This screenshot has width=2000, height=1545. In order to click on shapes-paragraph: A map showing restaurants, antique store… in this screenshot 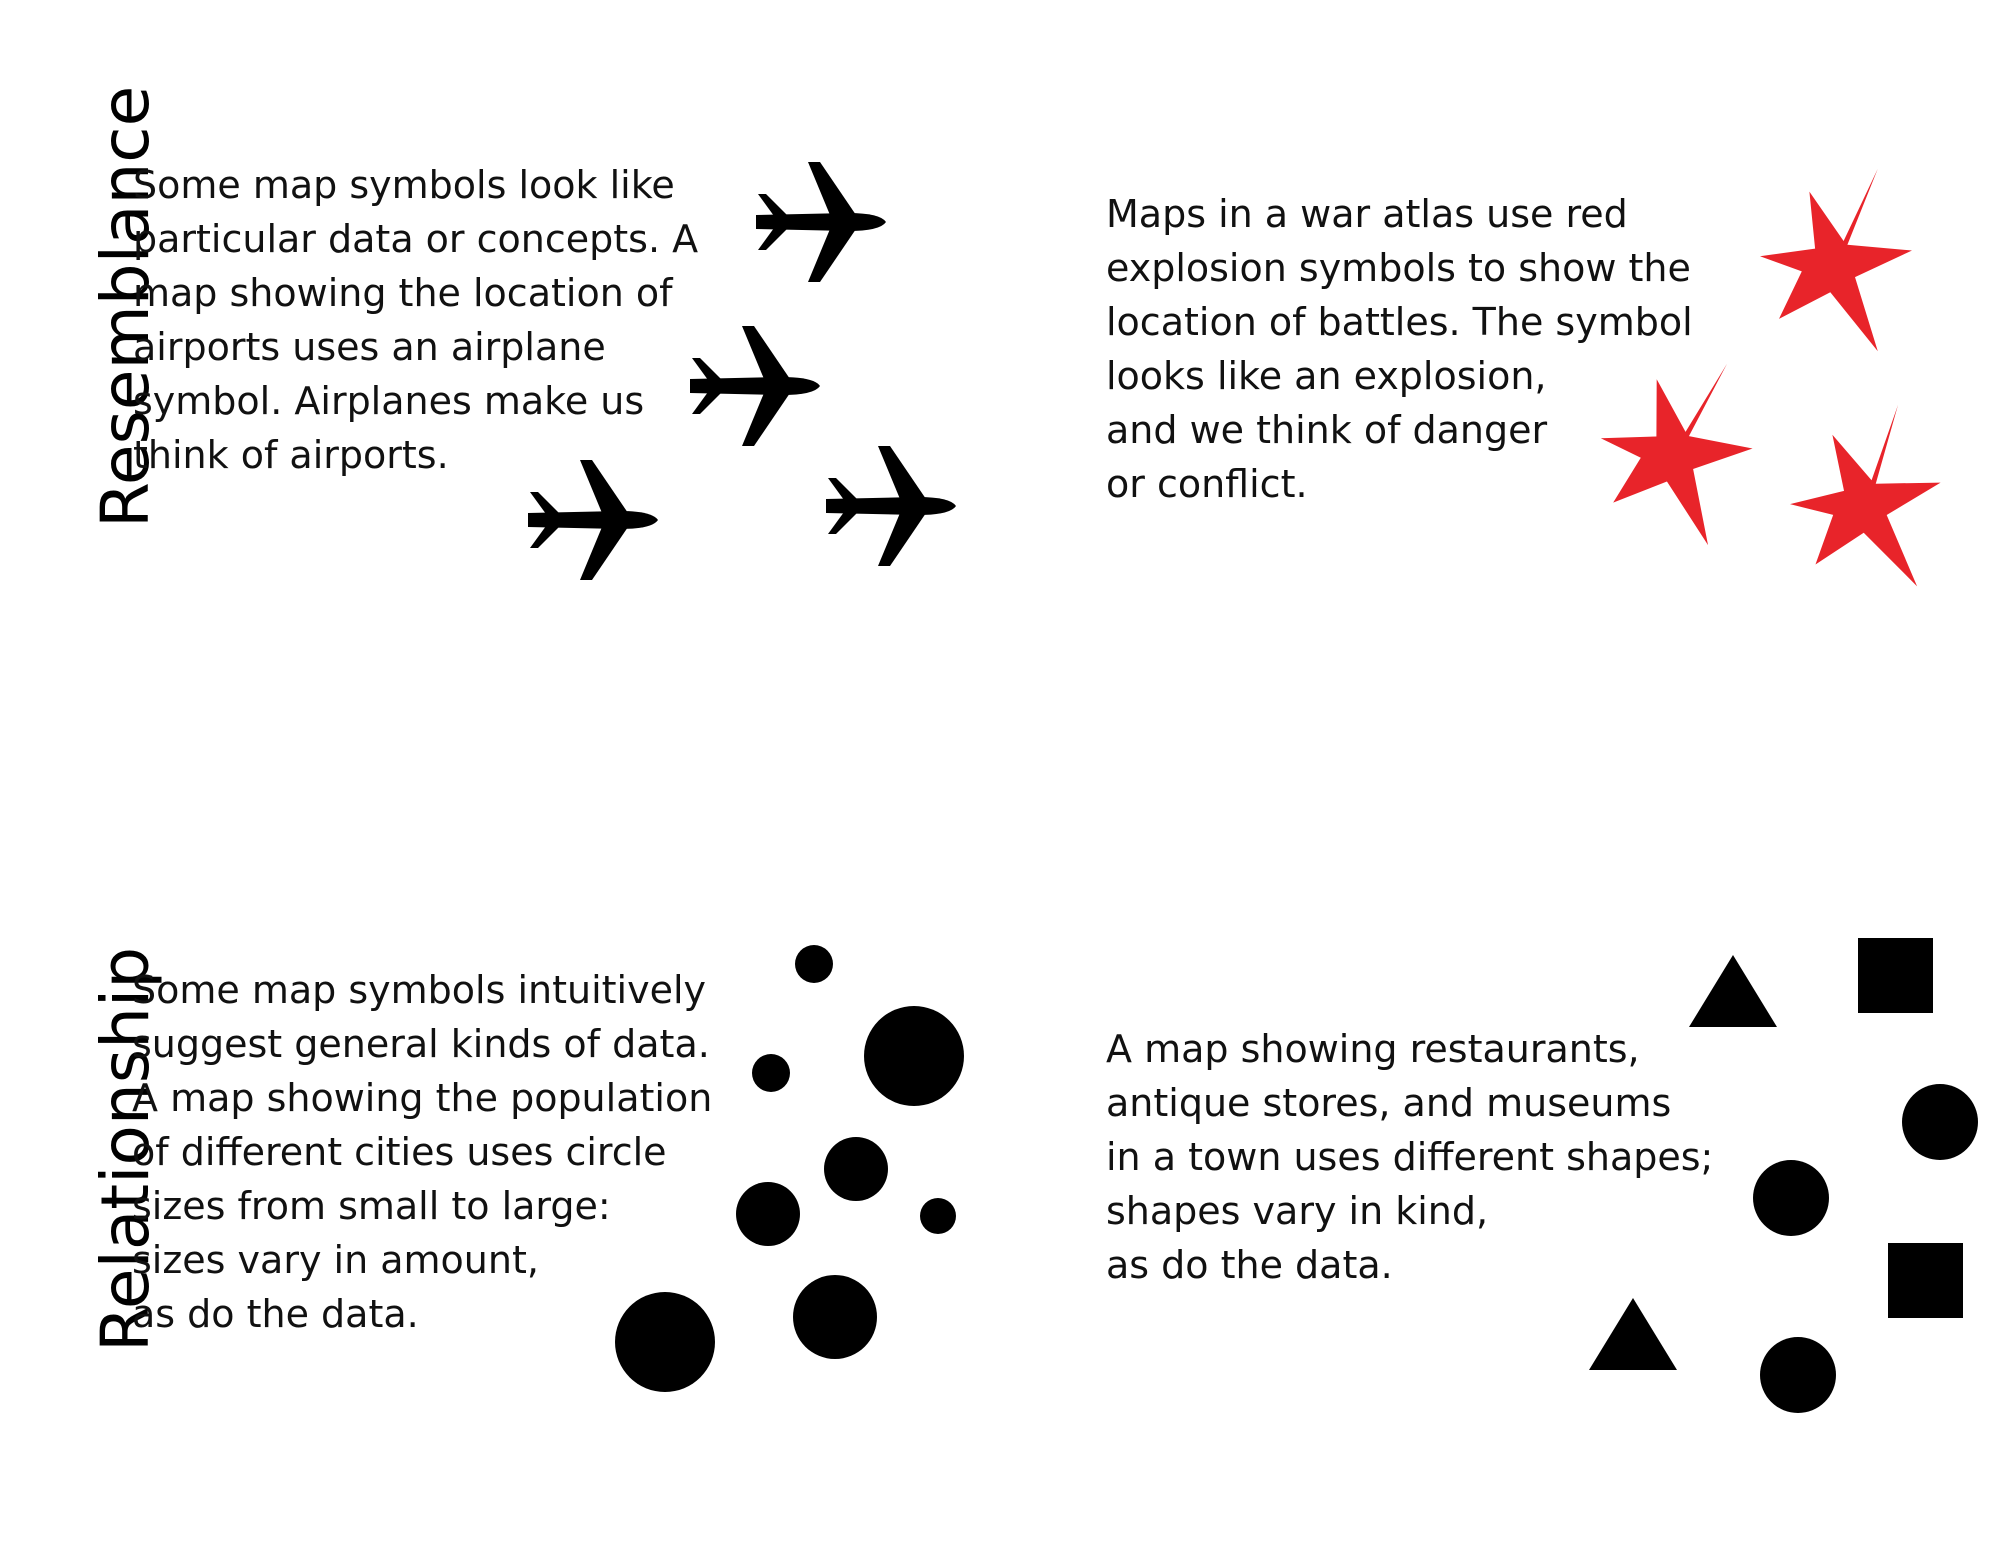, I will do `click(1409, 1157)`.